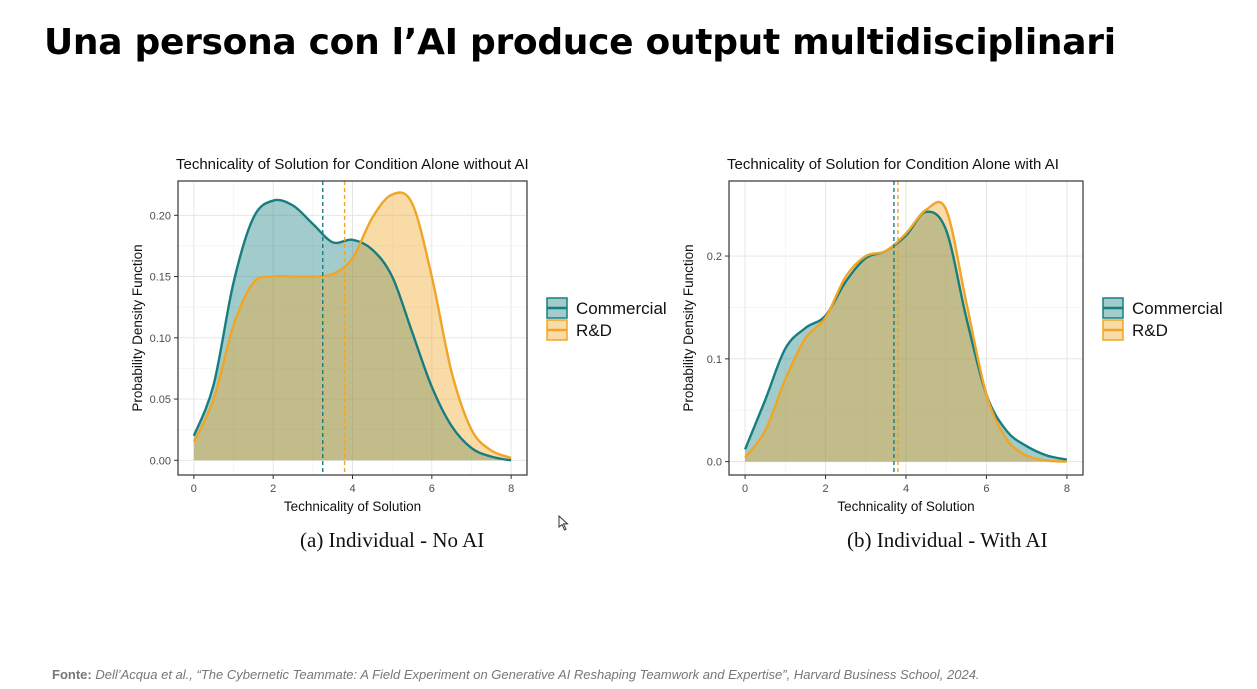 The width and height of the screenshot is (1257, 689). What do you see at coordinates (160, 339) in the screenshot?
I see `y-tick-label: 0.10` at bounding box center [160, 339].